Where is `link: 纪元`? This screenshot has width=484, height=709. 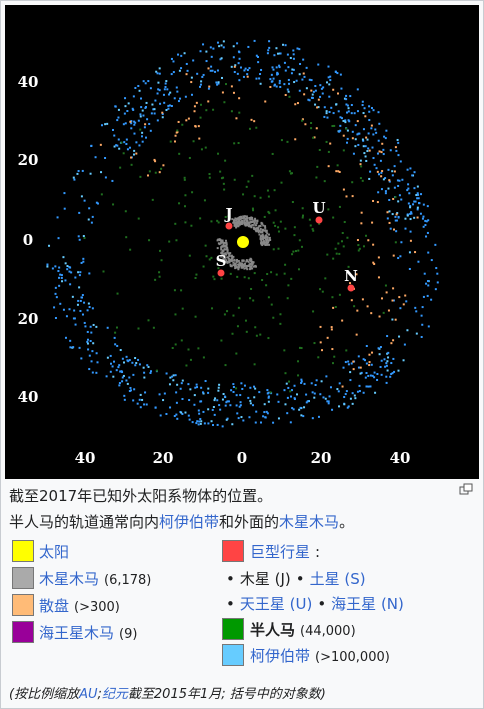
link: 纪元 is located at coordinates (114, 694).